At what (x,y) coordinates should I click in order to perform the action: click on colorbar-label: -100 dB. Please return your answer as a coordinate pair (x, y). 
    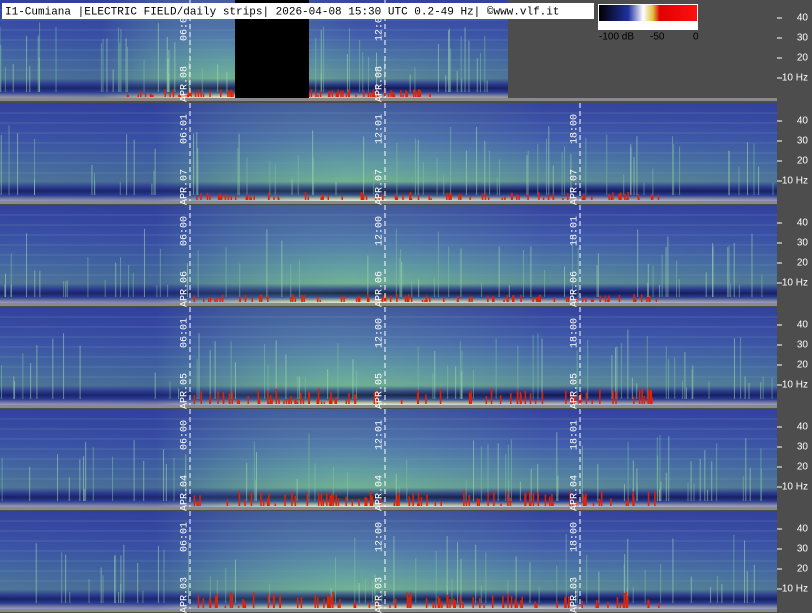
    Looking at the image, I should click on (616, 37).